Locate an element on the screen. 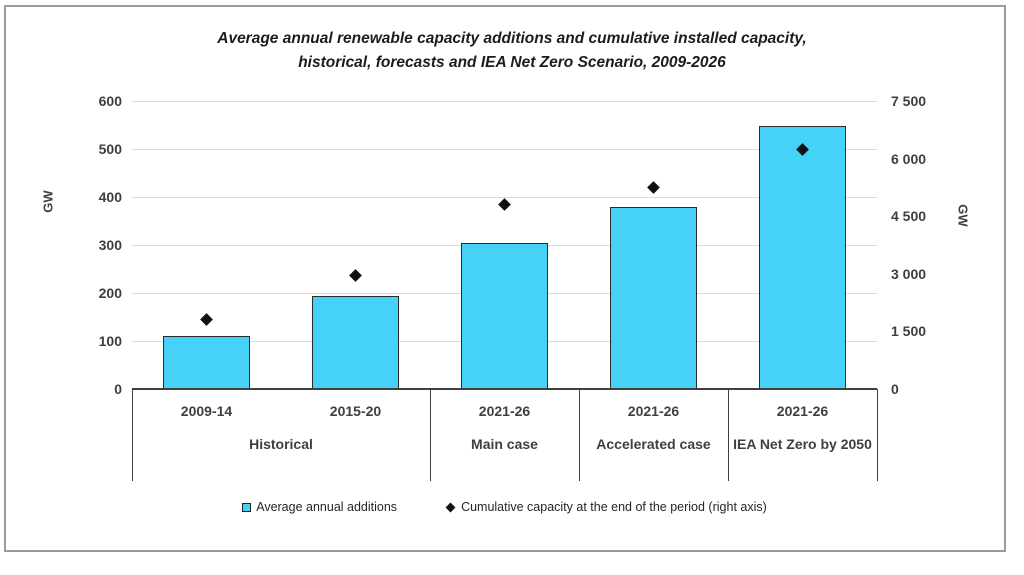 This screenshot has height=575, width=1024. left-axis-tick: 100 is located at coordinates (110, 341).